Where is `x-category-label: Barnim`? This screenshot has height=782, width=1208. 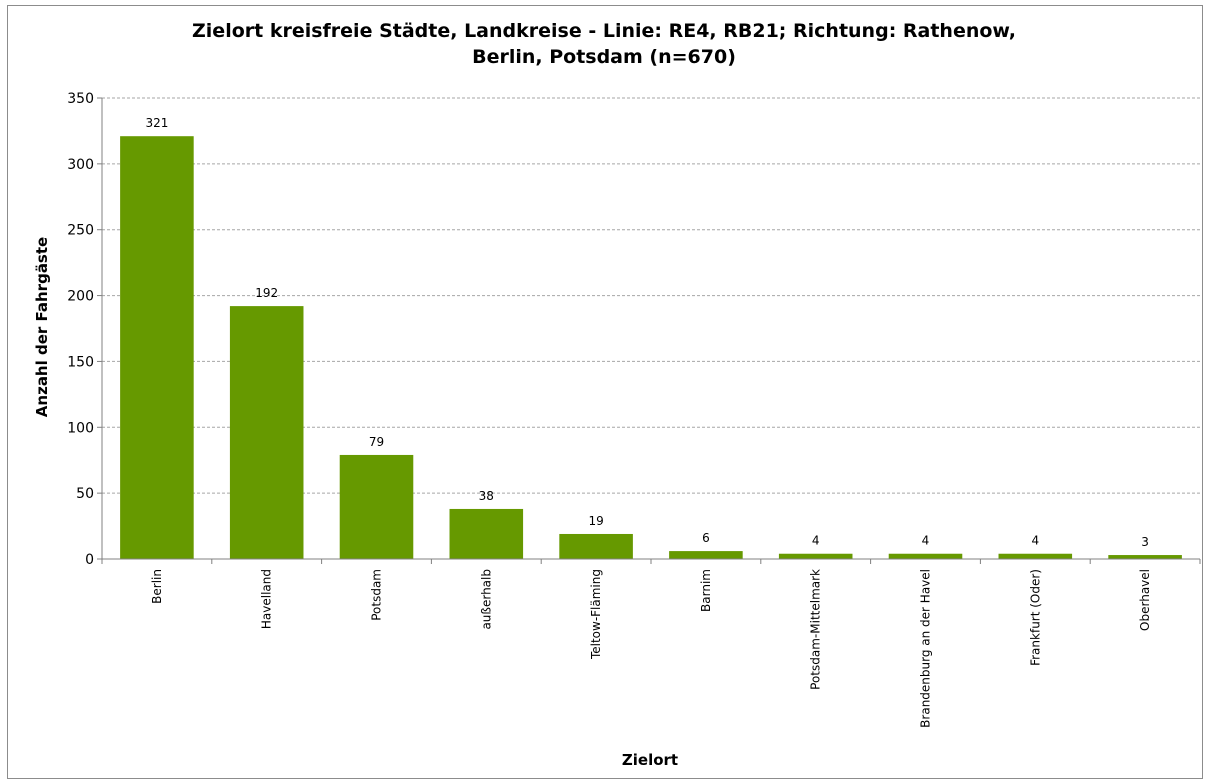
x-category-label: Barnim is located at coordinates (706, 590).